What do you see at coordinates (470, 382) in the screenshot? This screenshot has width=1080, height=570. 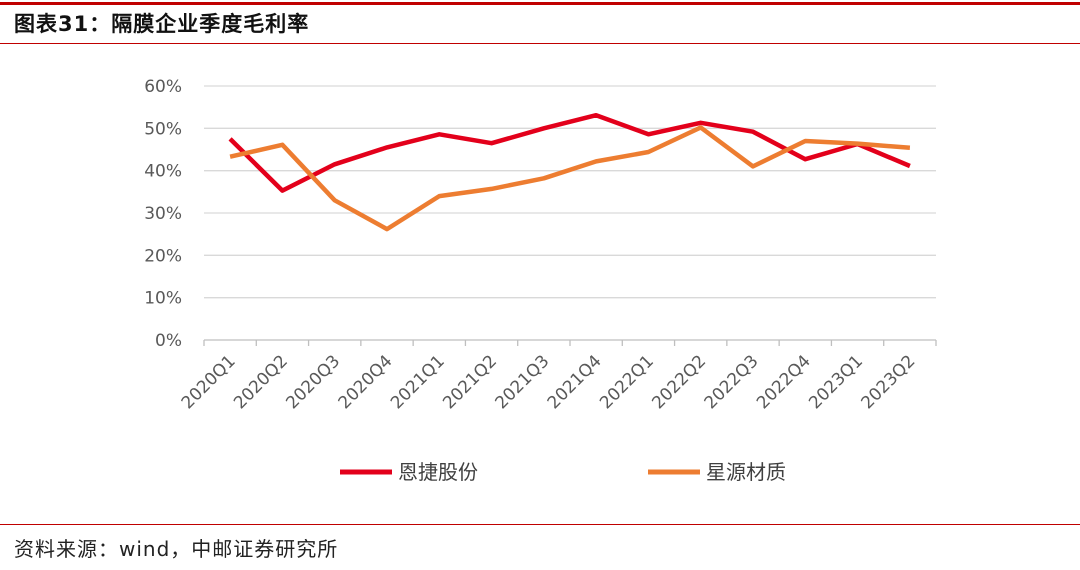 I see `x-tick-label: 2021Q2` at bounding box center [470, 382].